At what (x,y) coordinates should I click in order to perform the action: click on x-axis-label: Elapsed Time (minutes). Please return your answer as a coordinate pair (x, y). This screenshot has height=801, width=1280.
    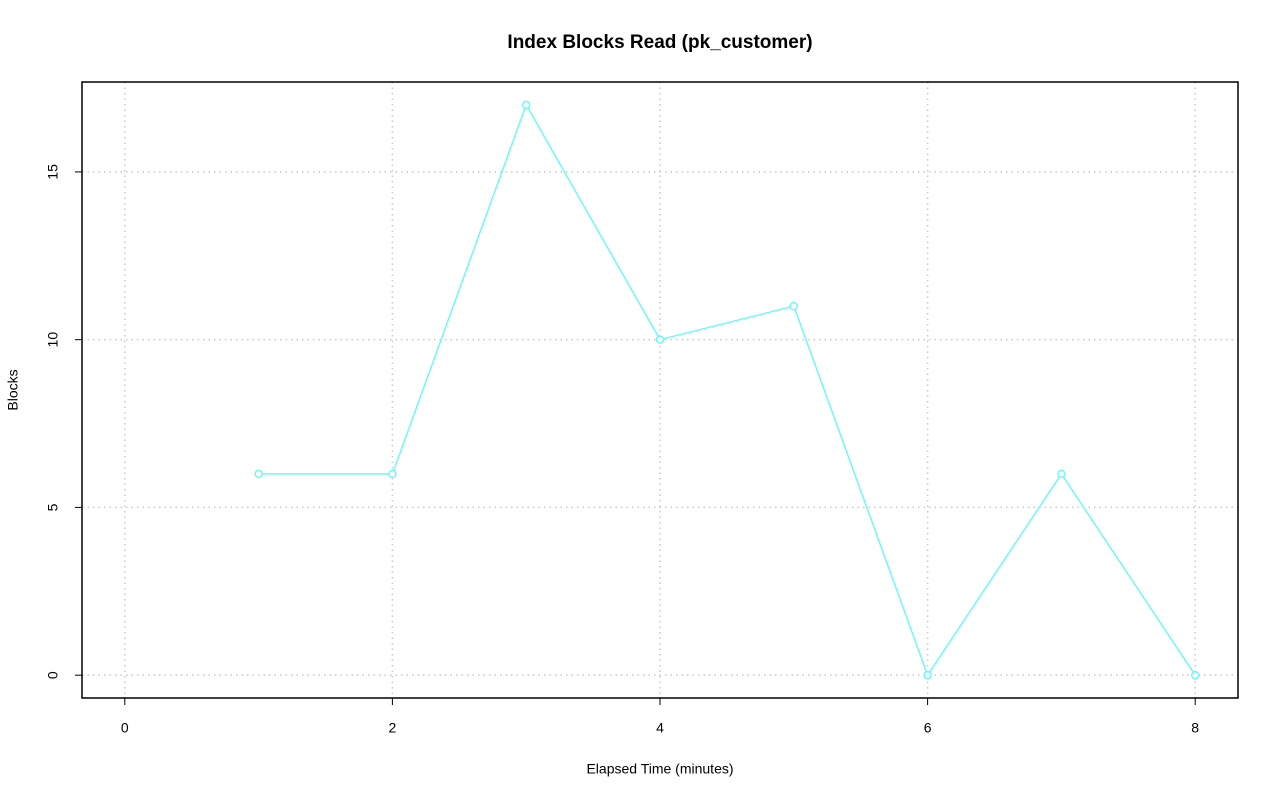
    Looking at the image, I should click on (659, 769).